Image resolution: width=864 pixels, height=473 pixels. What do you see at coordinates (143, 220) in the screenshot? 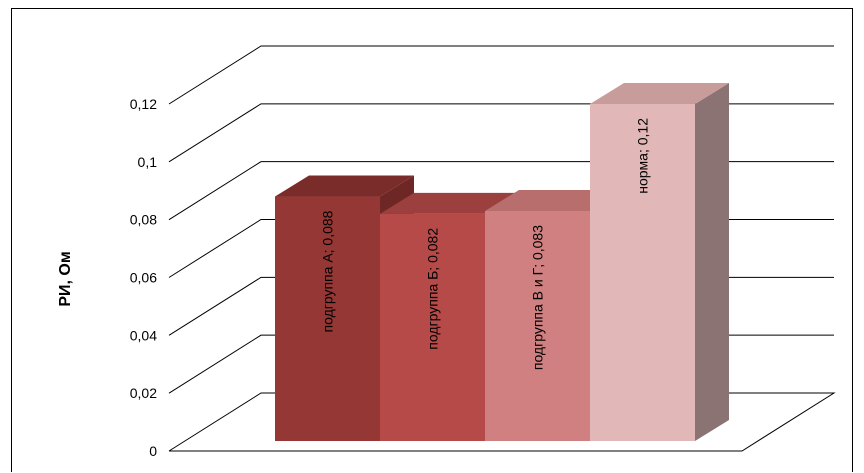
I see `y-tick-label: 0,08` at bounding box center [143, 220].